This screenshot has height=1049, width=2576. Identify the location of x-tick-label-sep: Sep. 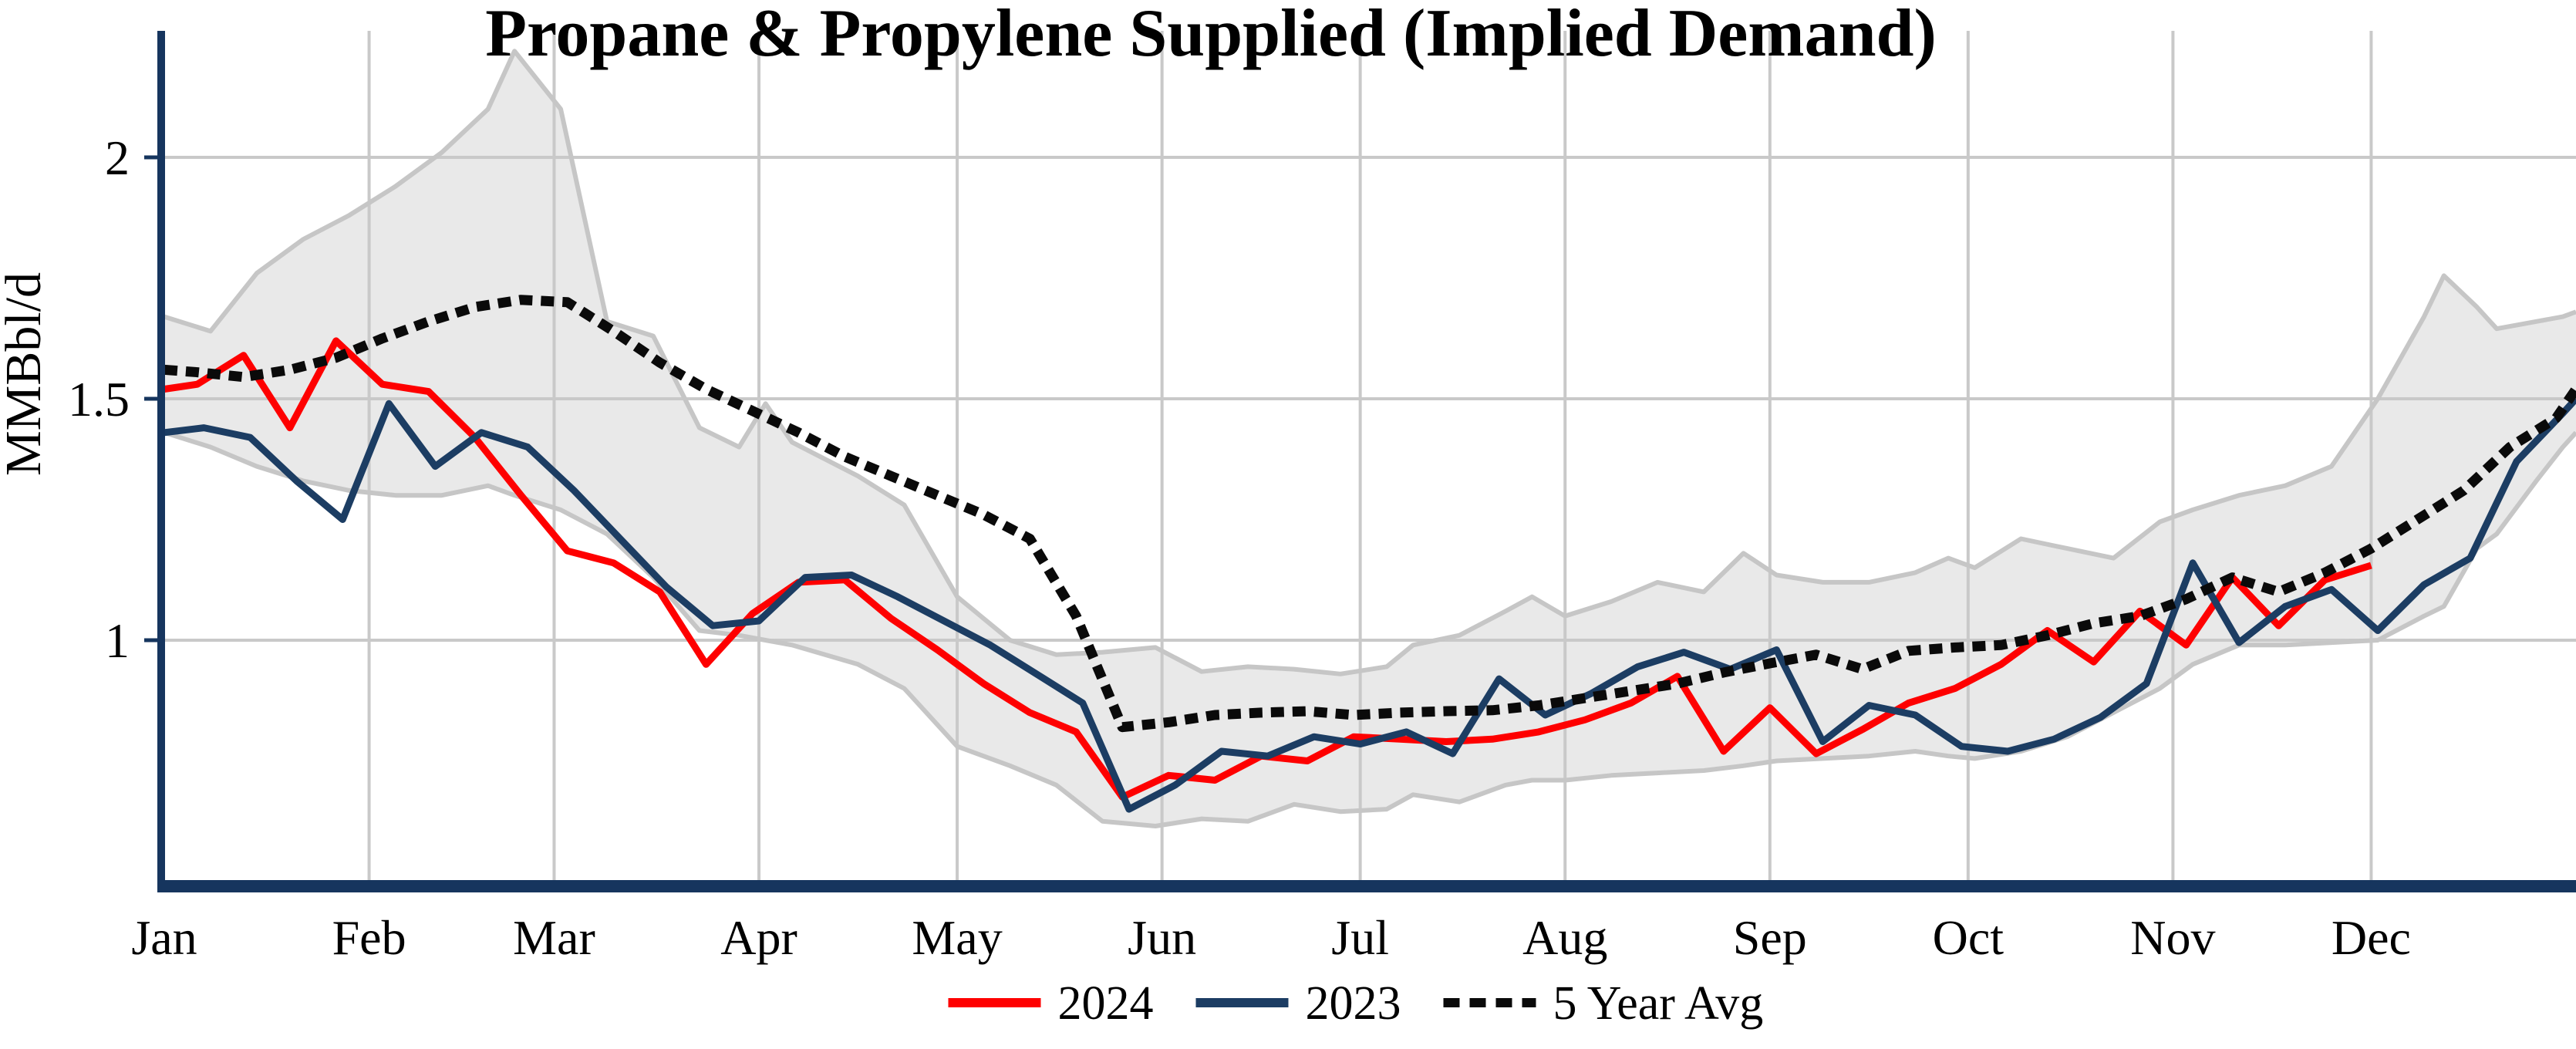
(1770, 937).